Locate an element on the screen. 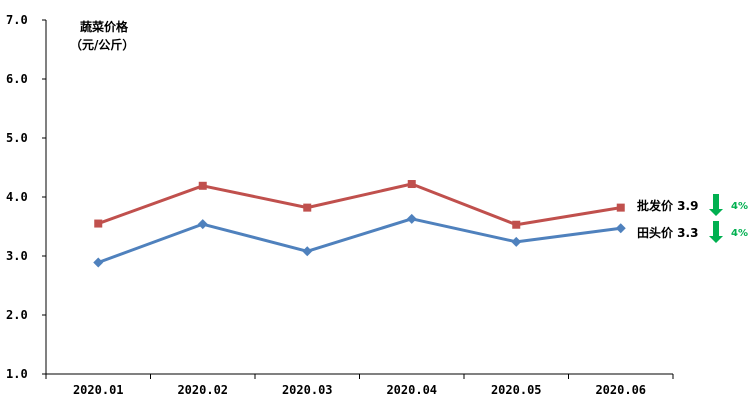 Image resolution: width=755 pixels, height=410 pixels. y-tick-label: 1.0 is located at coordinates (17, 374).